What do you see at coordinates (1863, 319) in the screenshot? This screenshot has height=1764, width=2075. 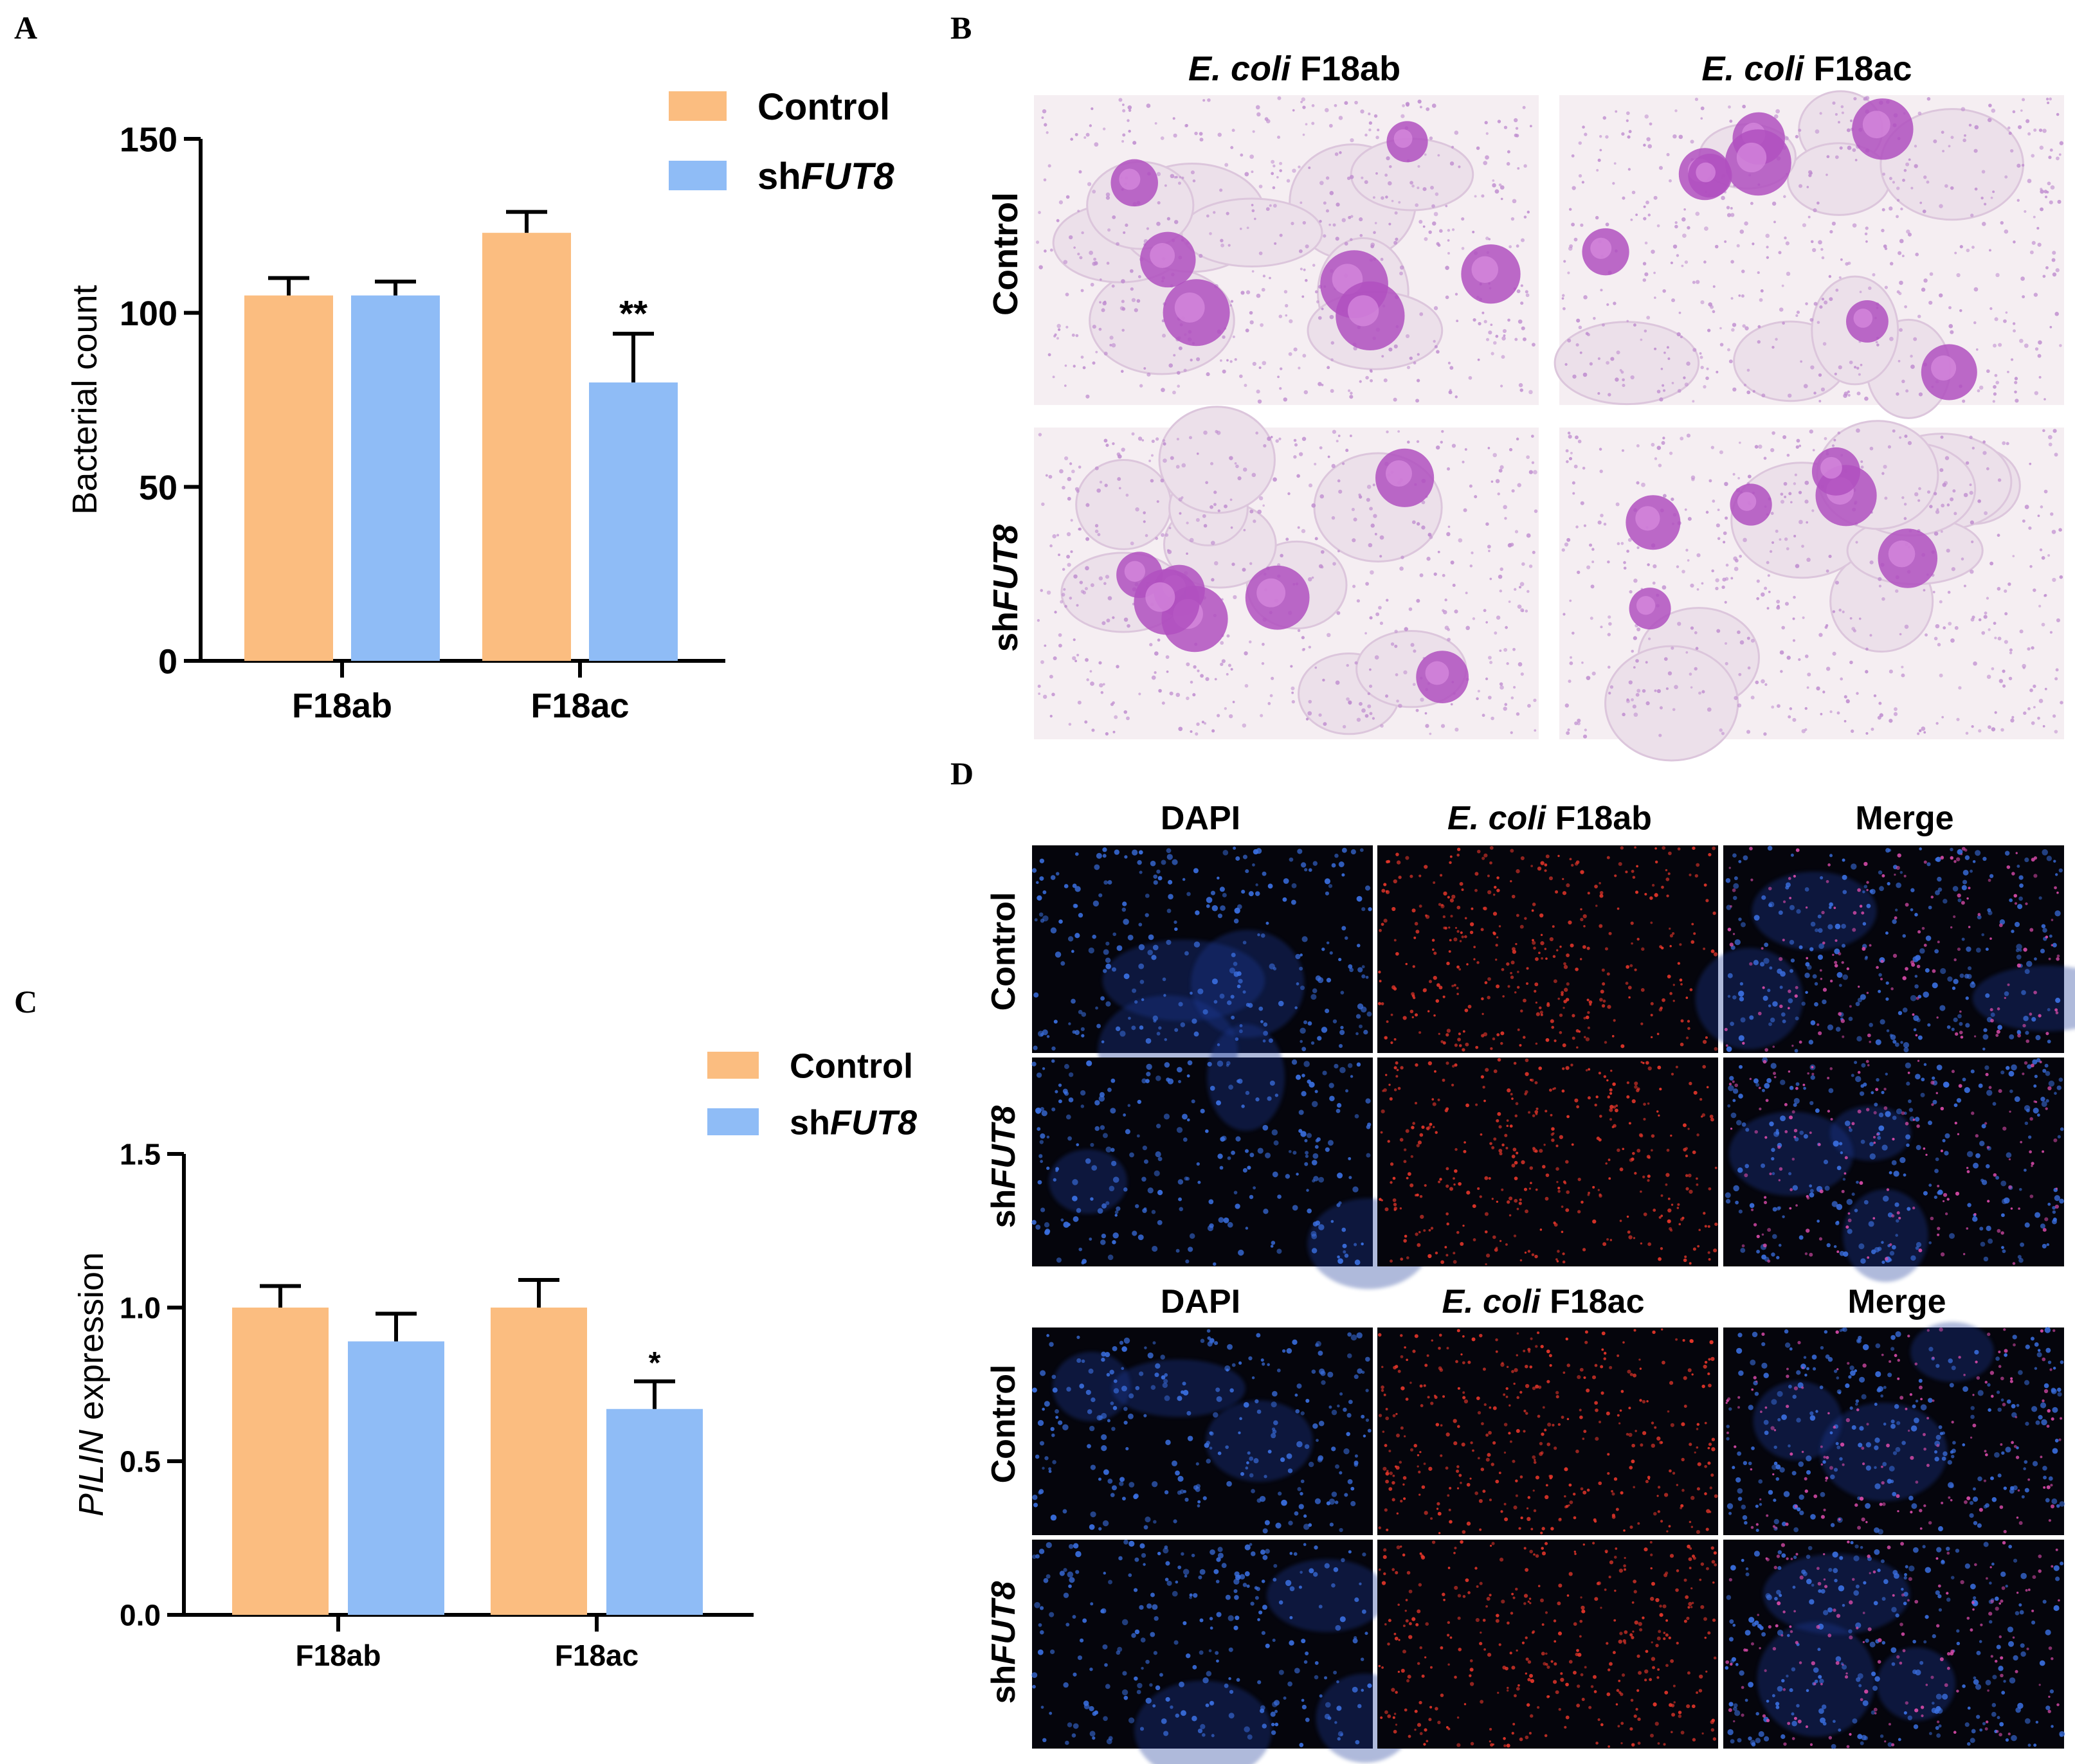 I see `nucleus-highlight` at bounding box center [1863, 319].